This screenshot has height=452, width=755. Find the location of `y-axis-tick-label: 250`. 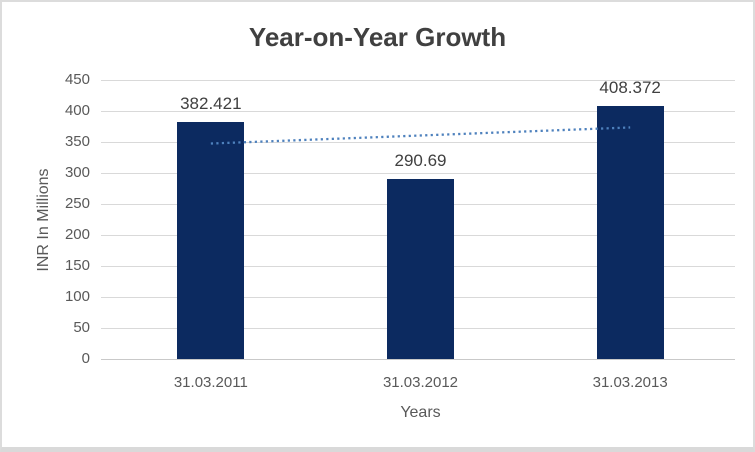

y-axis-tick-label: 250 is located at coordinates (77, 203).